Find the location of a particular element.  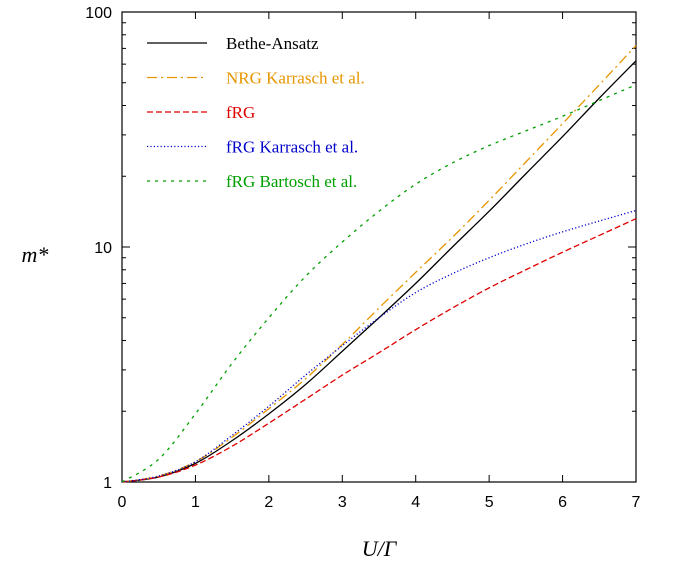

legend-label-frg: fRG is located at coordinates (240, 112).